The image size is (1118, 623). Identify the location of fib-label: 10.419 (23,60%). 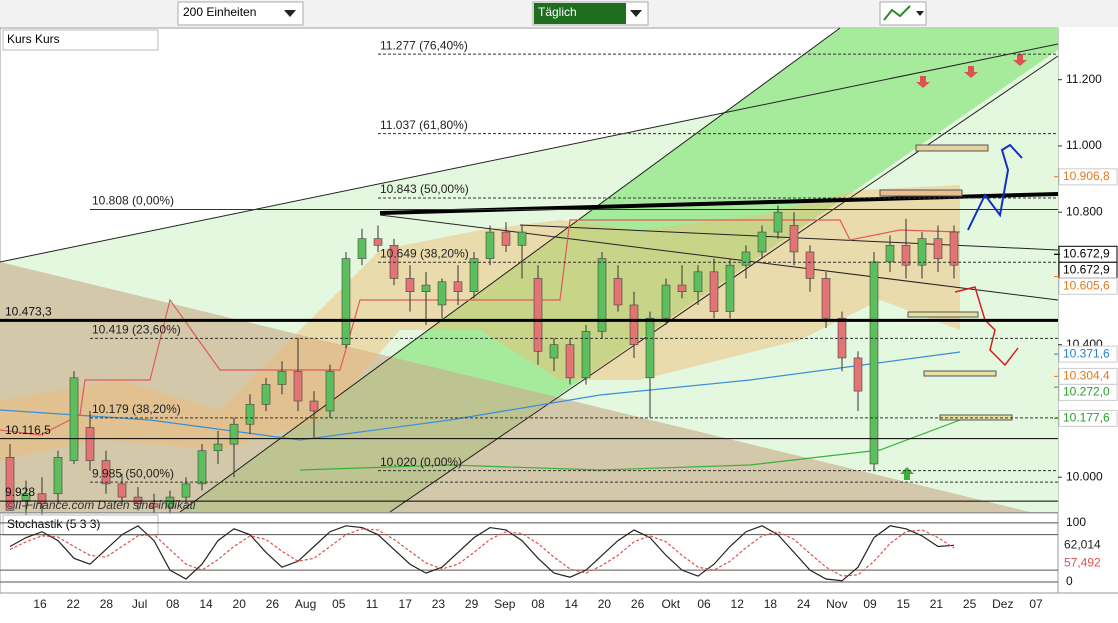
(136, 330).